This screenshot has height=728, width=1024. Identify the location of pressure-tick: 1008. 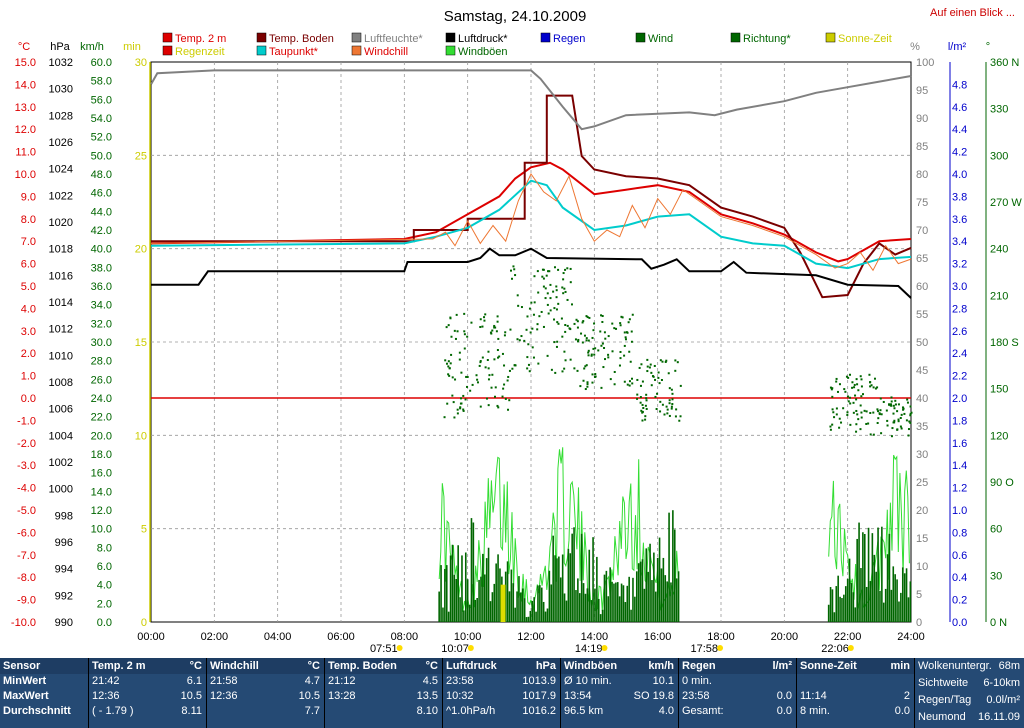
(61, 383).